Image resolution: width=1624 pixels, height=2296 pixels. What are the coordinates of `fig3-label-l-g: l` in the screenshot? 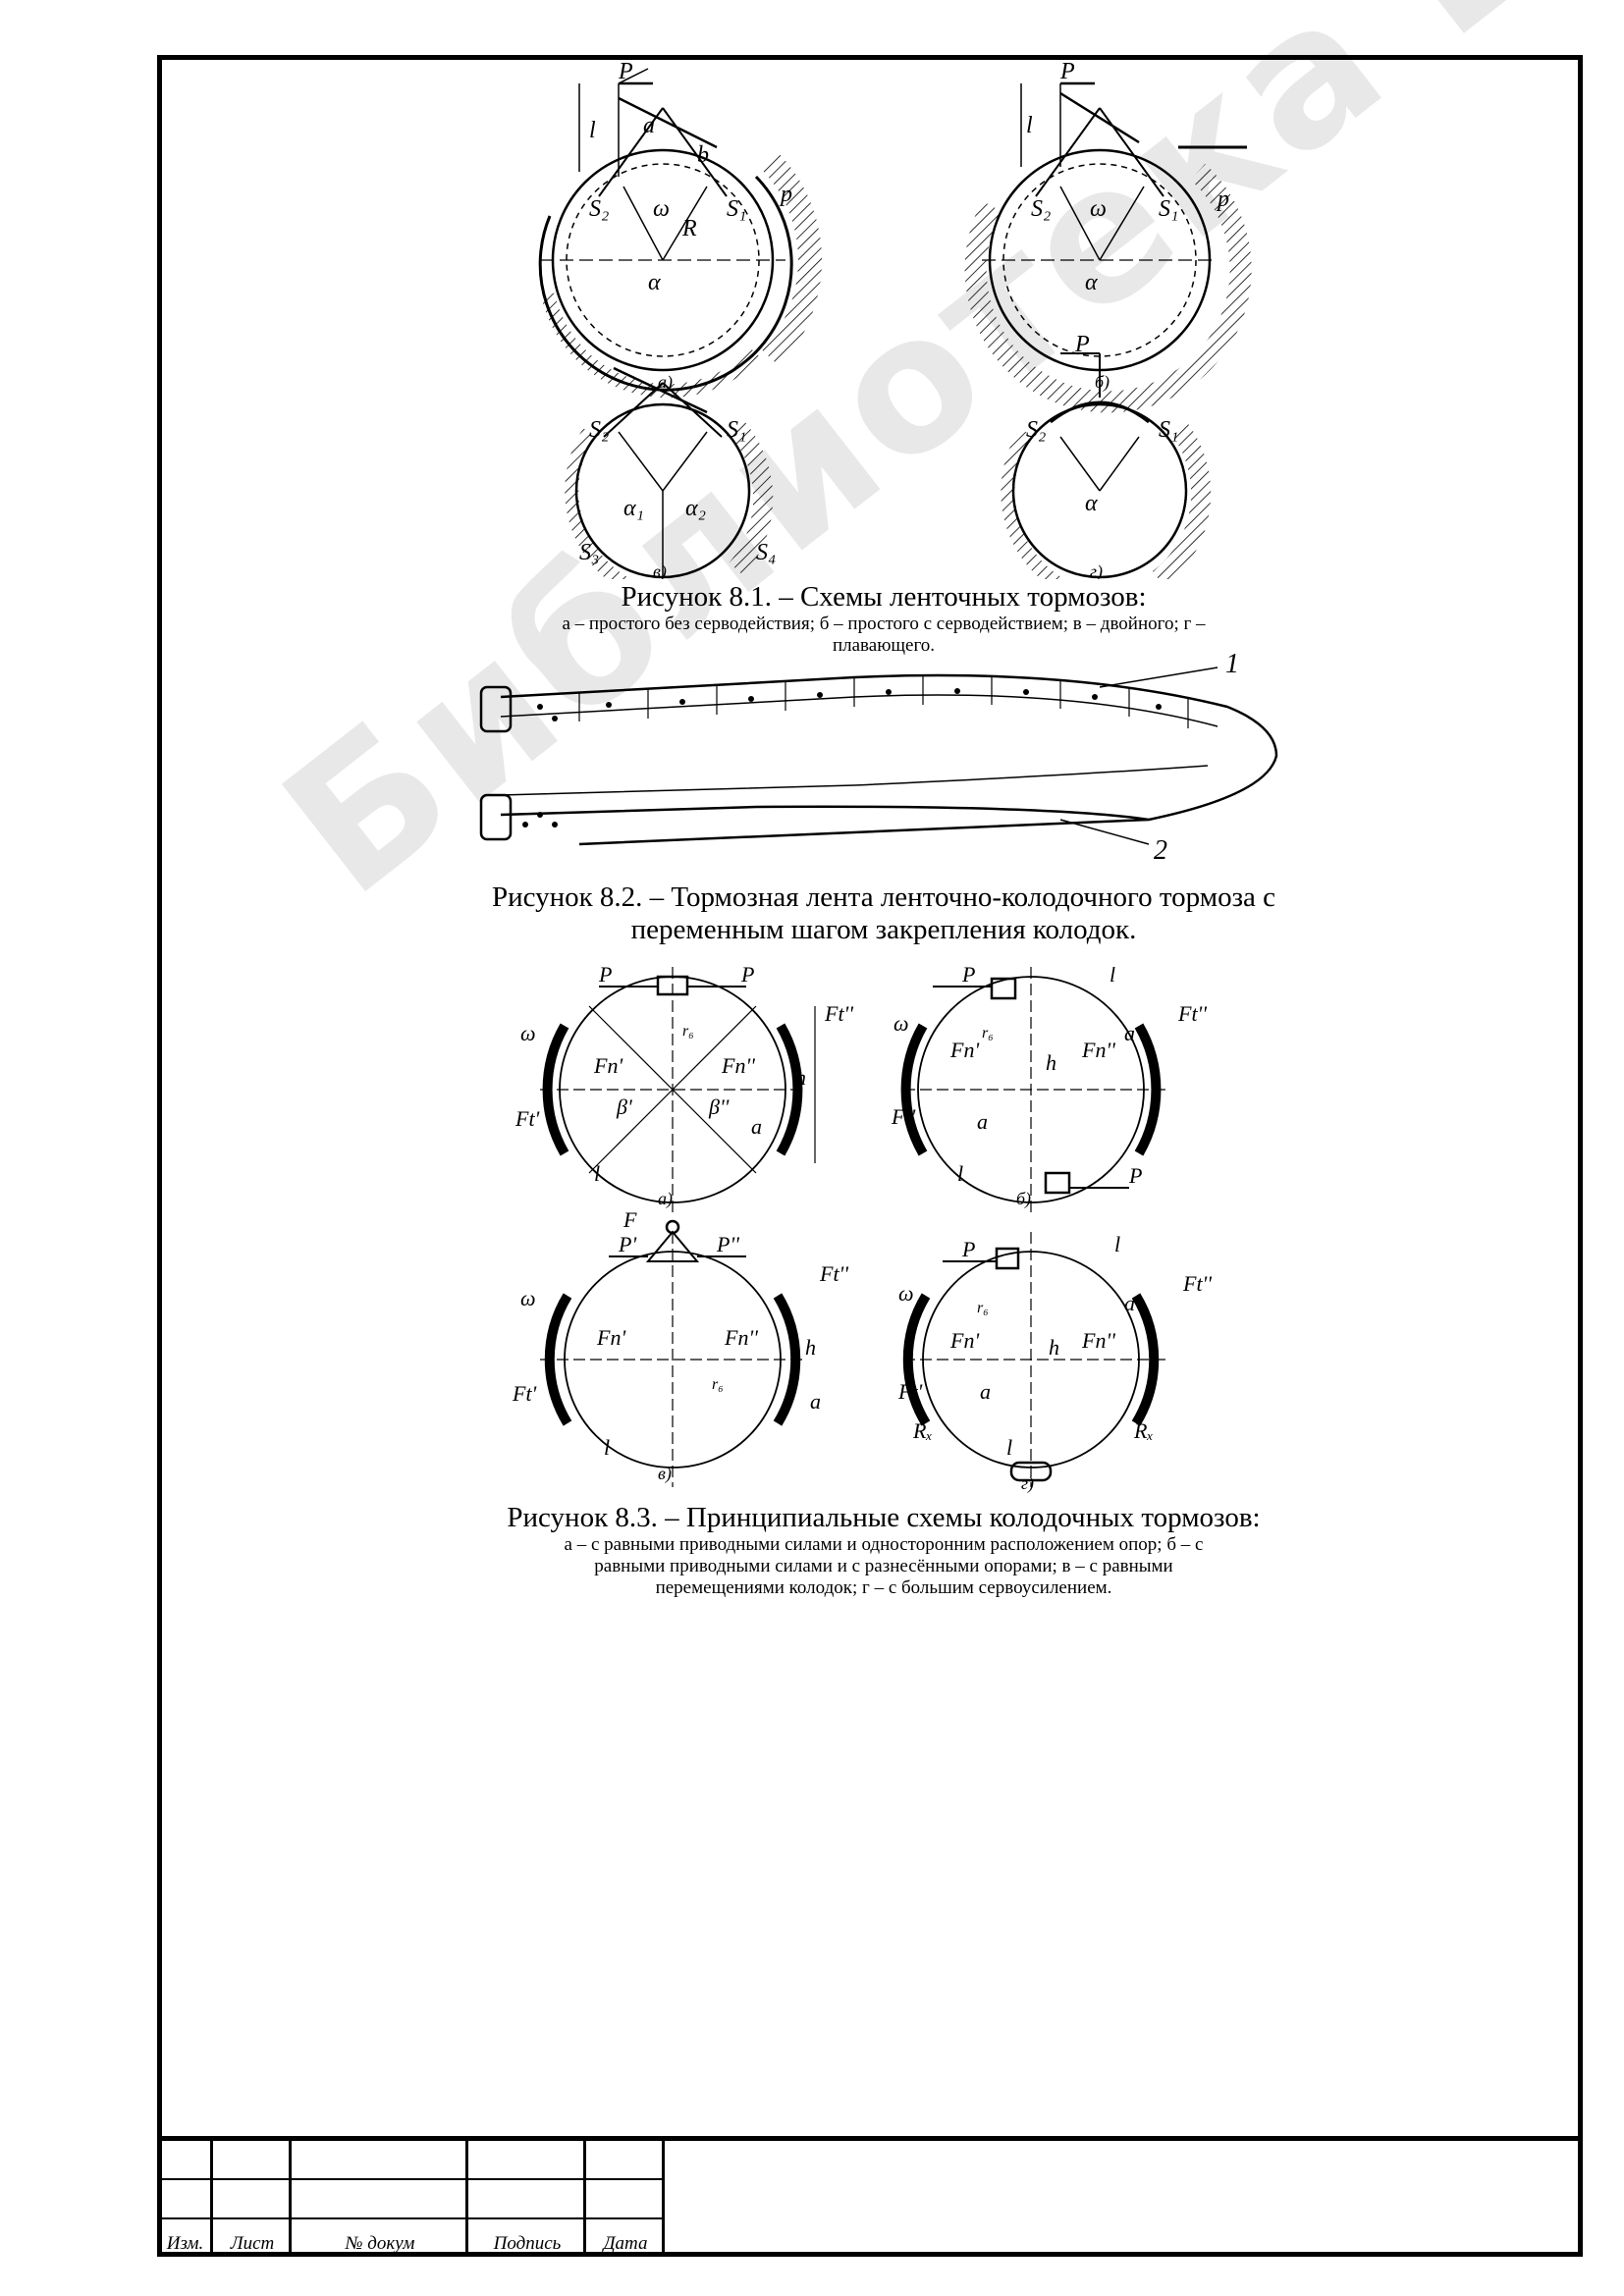 It's located at (1117, 1244).